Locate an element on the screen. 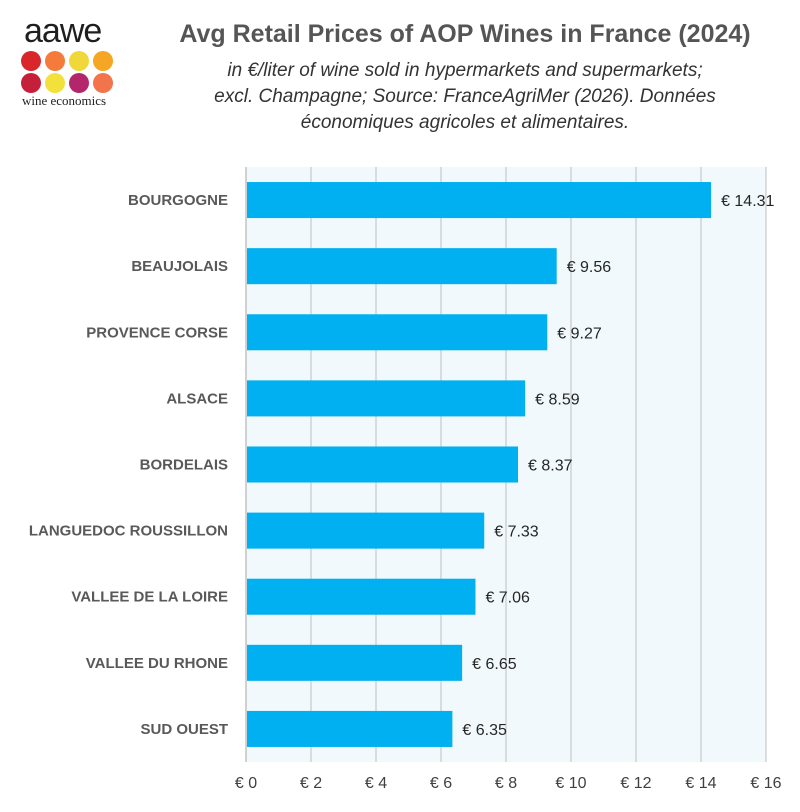 The width and height of the screenshot is (800, 812). x-tick-label: € 2 is located at coordinates (311, 783).